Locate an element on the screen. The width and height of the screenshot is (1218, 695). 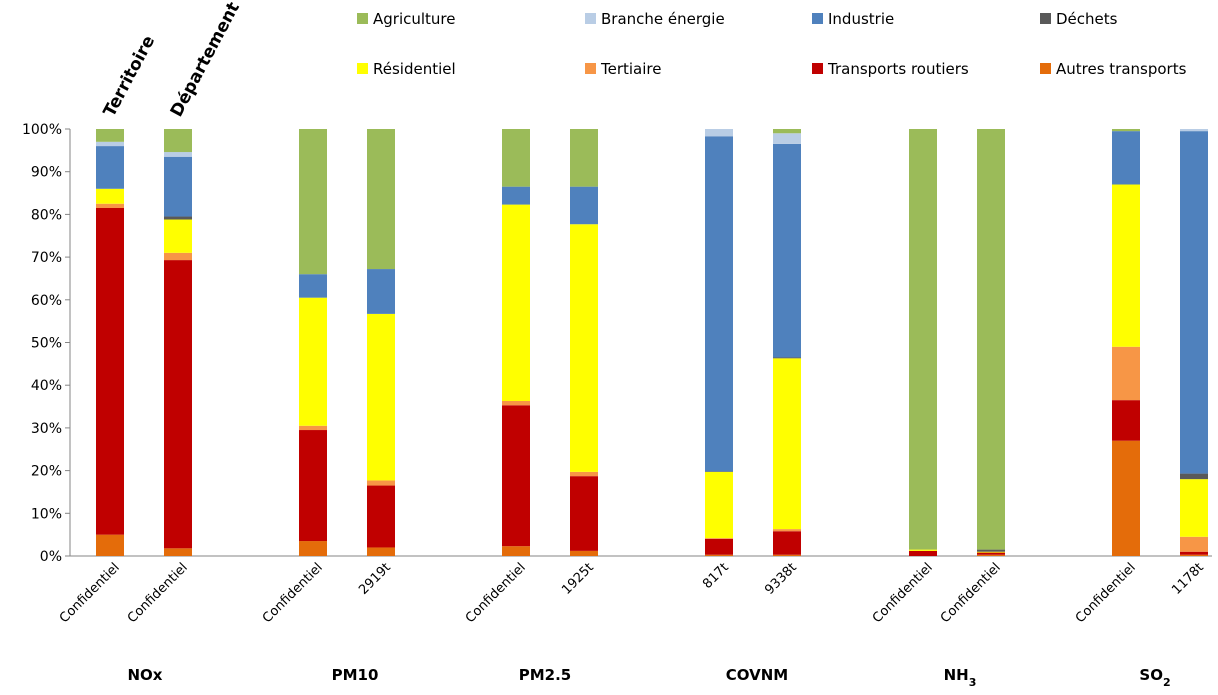
legend-swatch-d-chets is located at coordinates (1045, 18).